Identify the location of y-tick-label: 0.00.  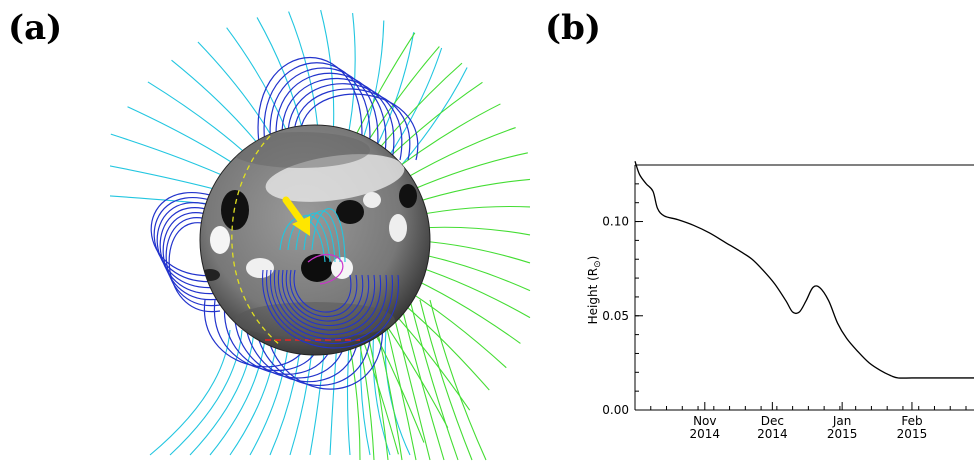
(615, 410).